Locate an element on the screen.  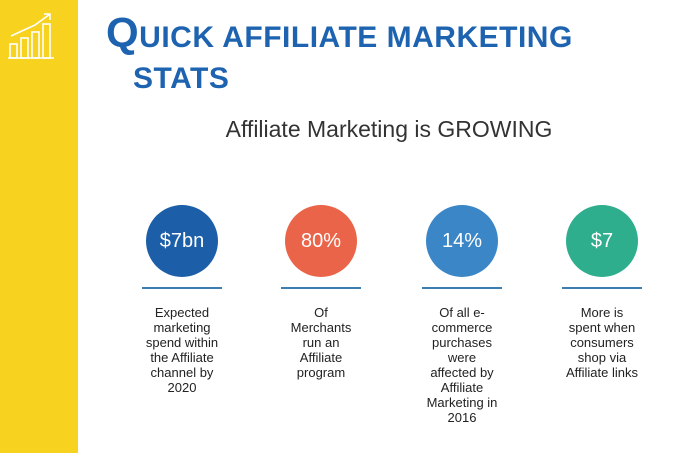
desc-line: channel by is located at coordinates (182, 372).